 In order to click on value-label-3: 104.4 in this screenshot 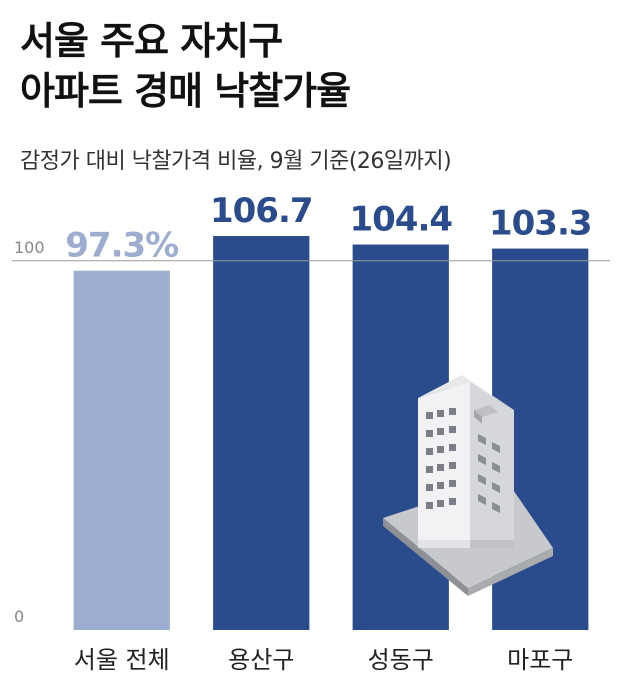, I will do `click(400, 220)`.